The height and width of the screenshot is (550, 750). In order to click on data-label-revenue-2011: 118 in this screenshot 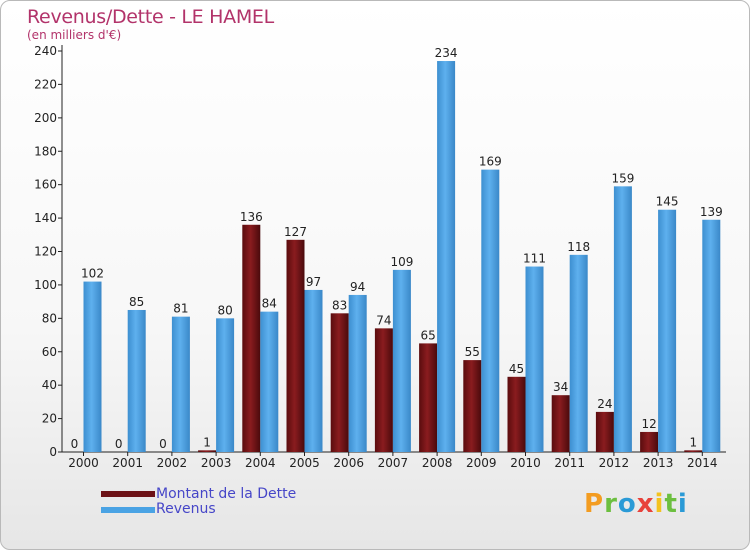, I will do `click(578, 247)`.